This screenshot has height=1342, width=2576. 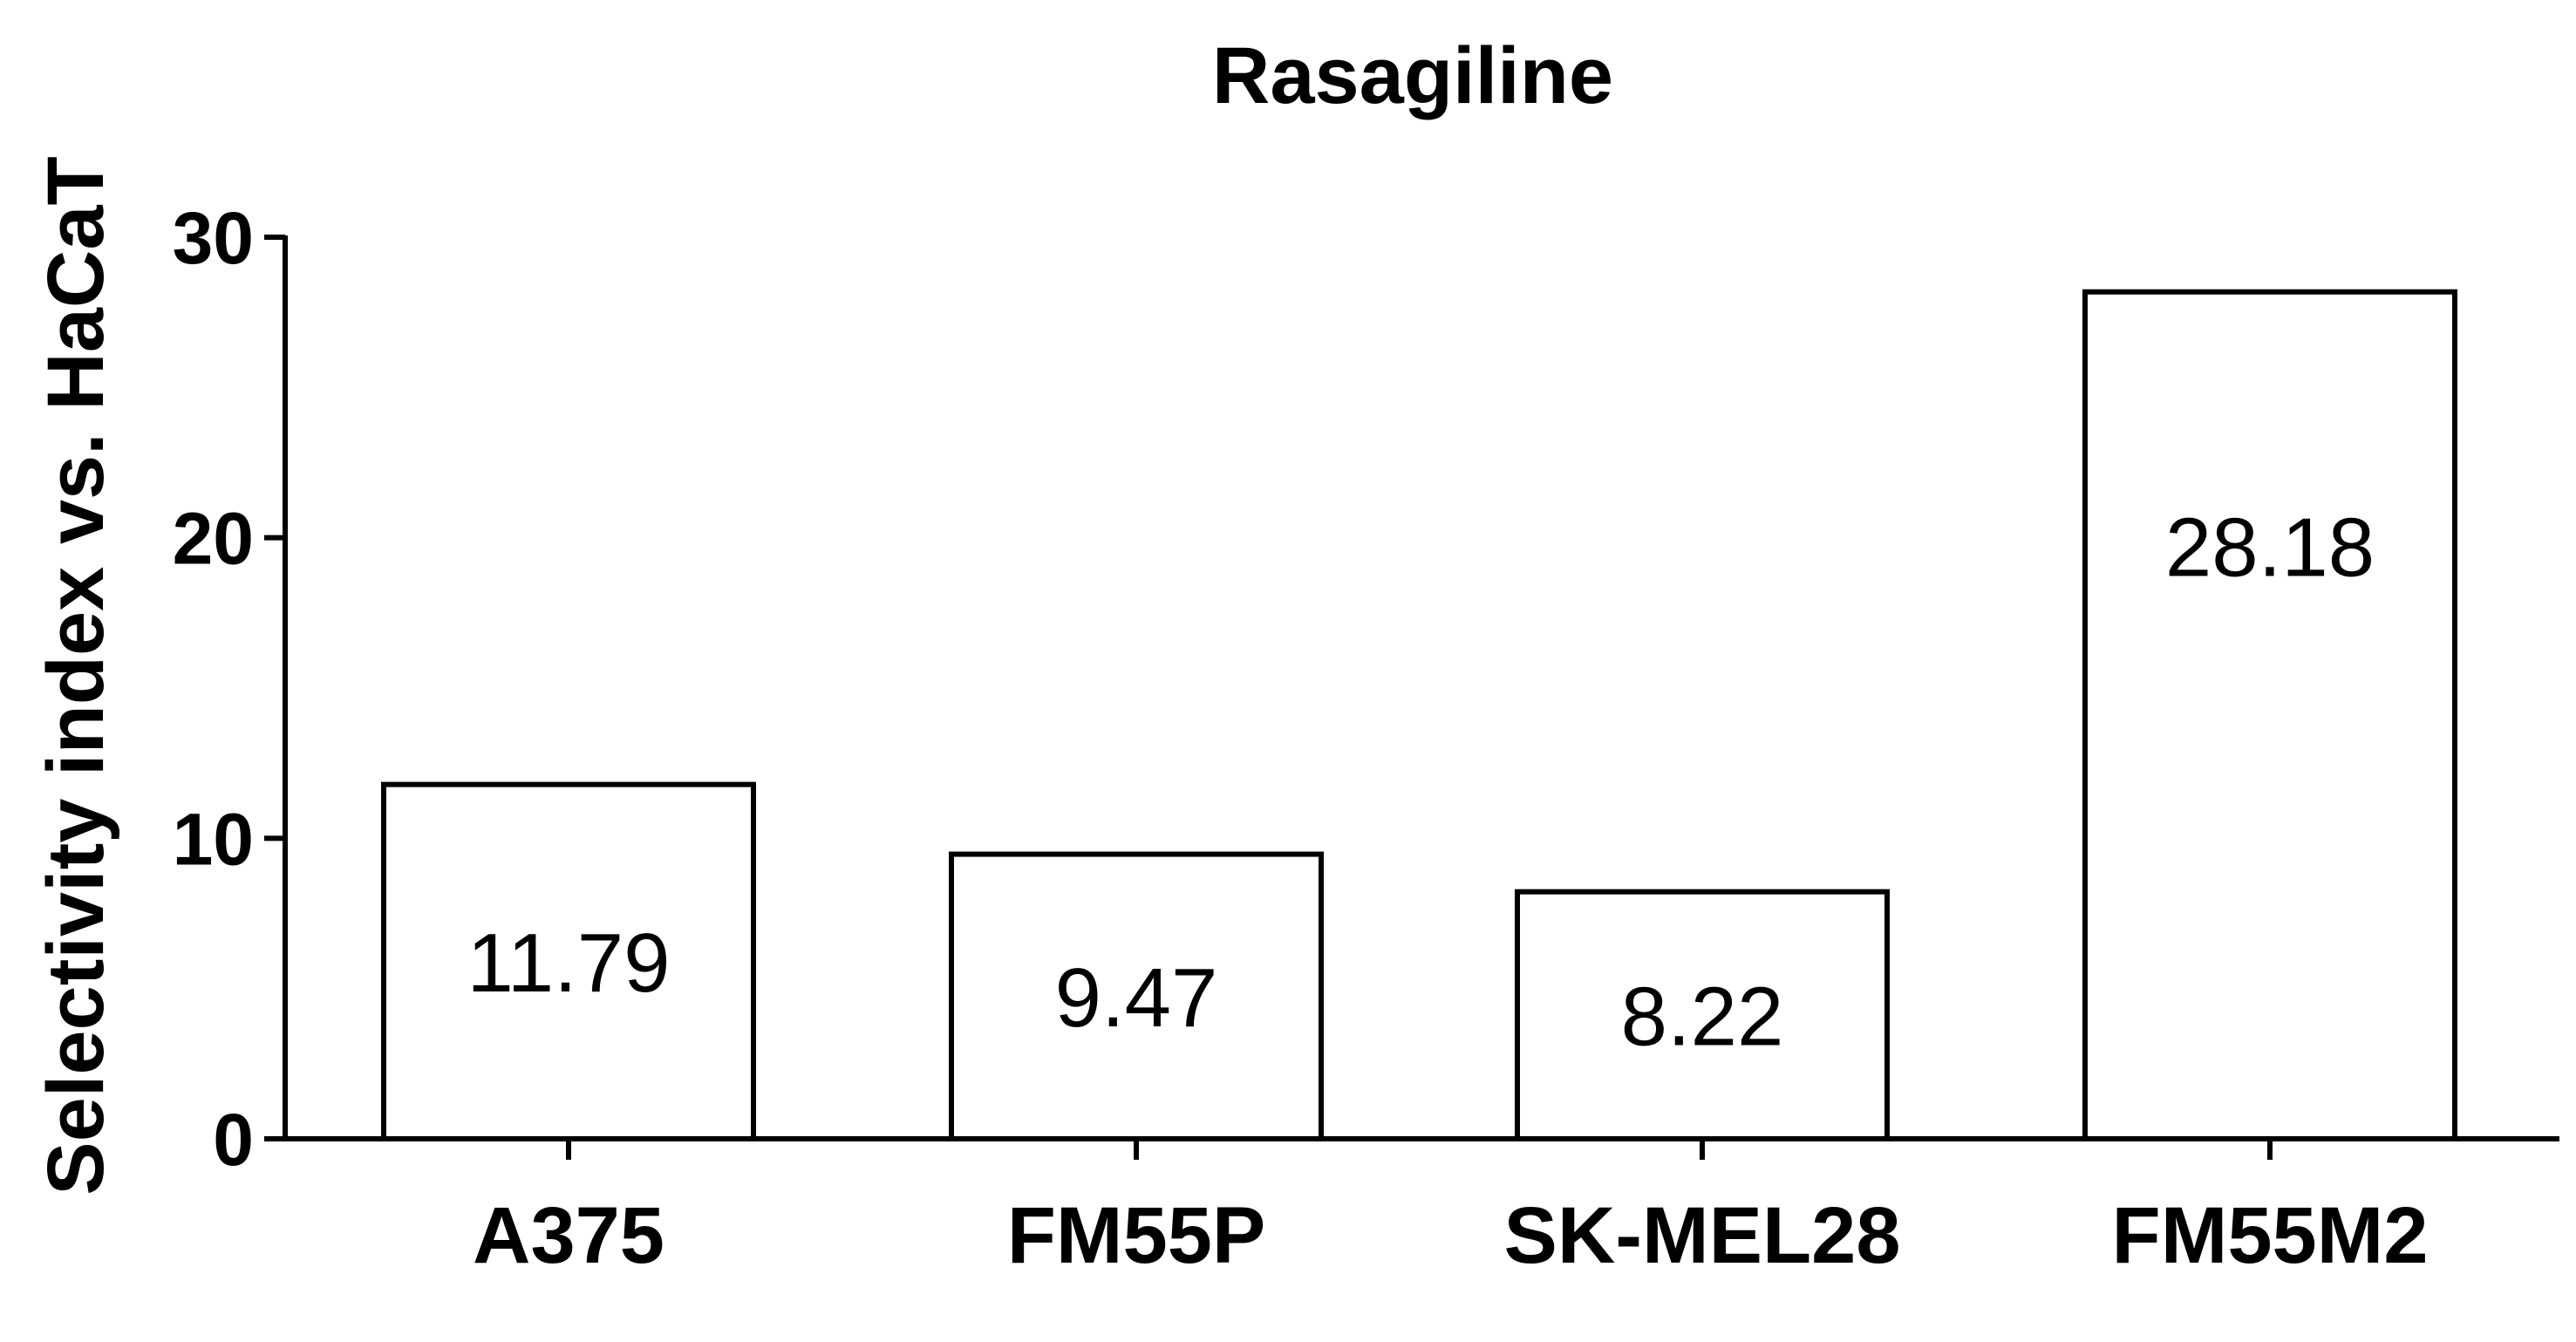 I want to click on x-tick-label: A375, so click(x=569, y=1235).